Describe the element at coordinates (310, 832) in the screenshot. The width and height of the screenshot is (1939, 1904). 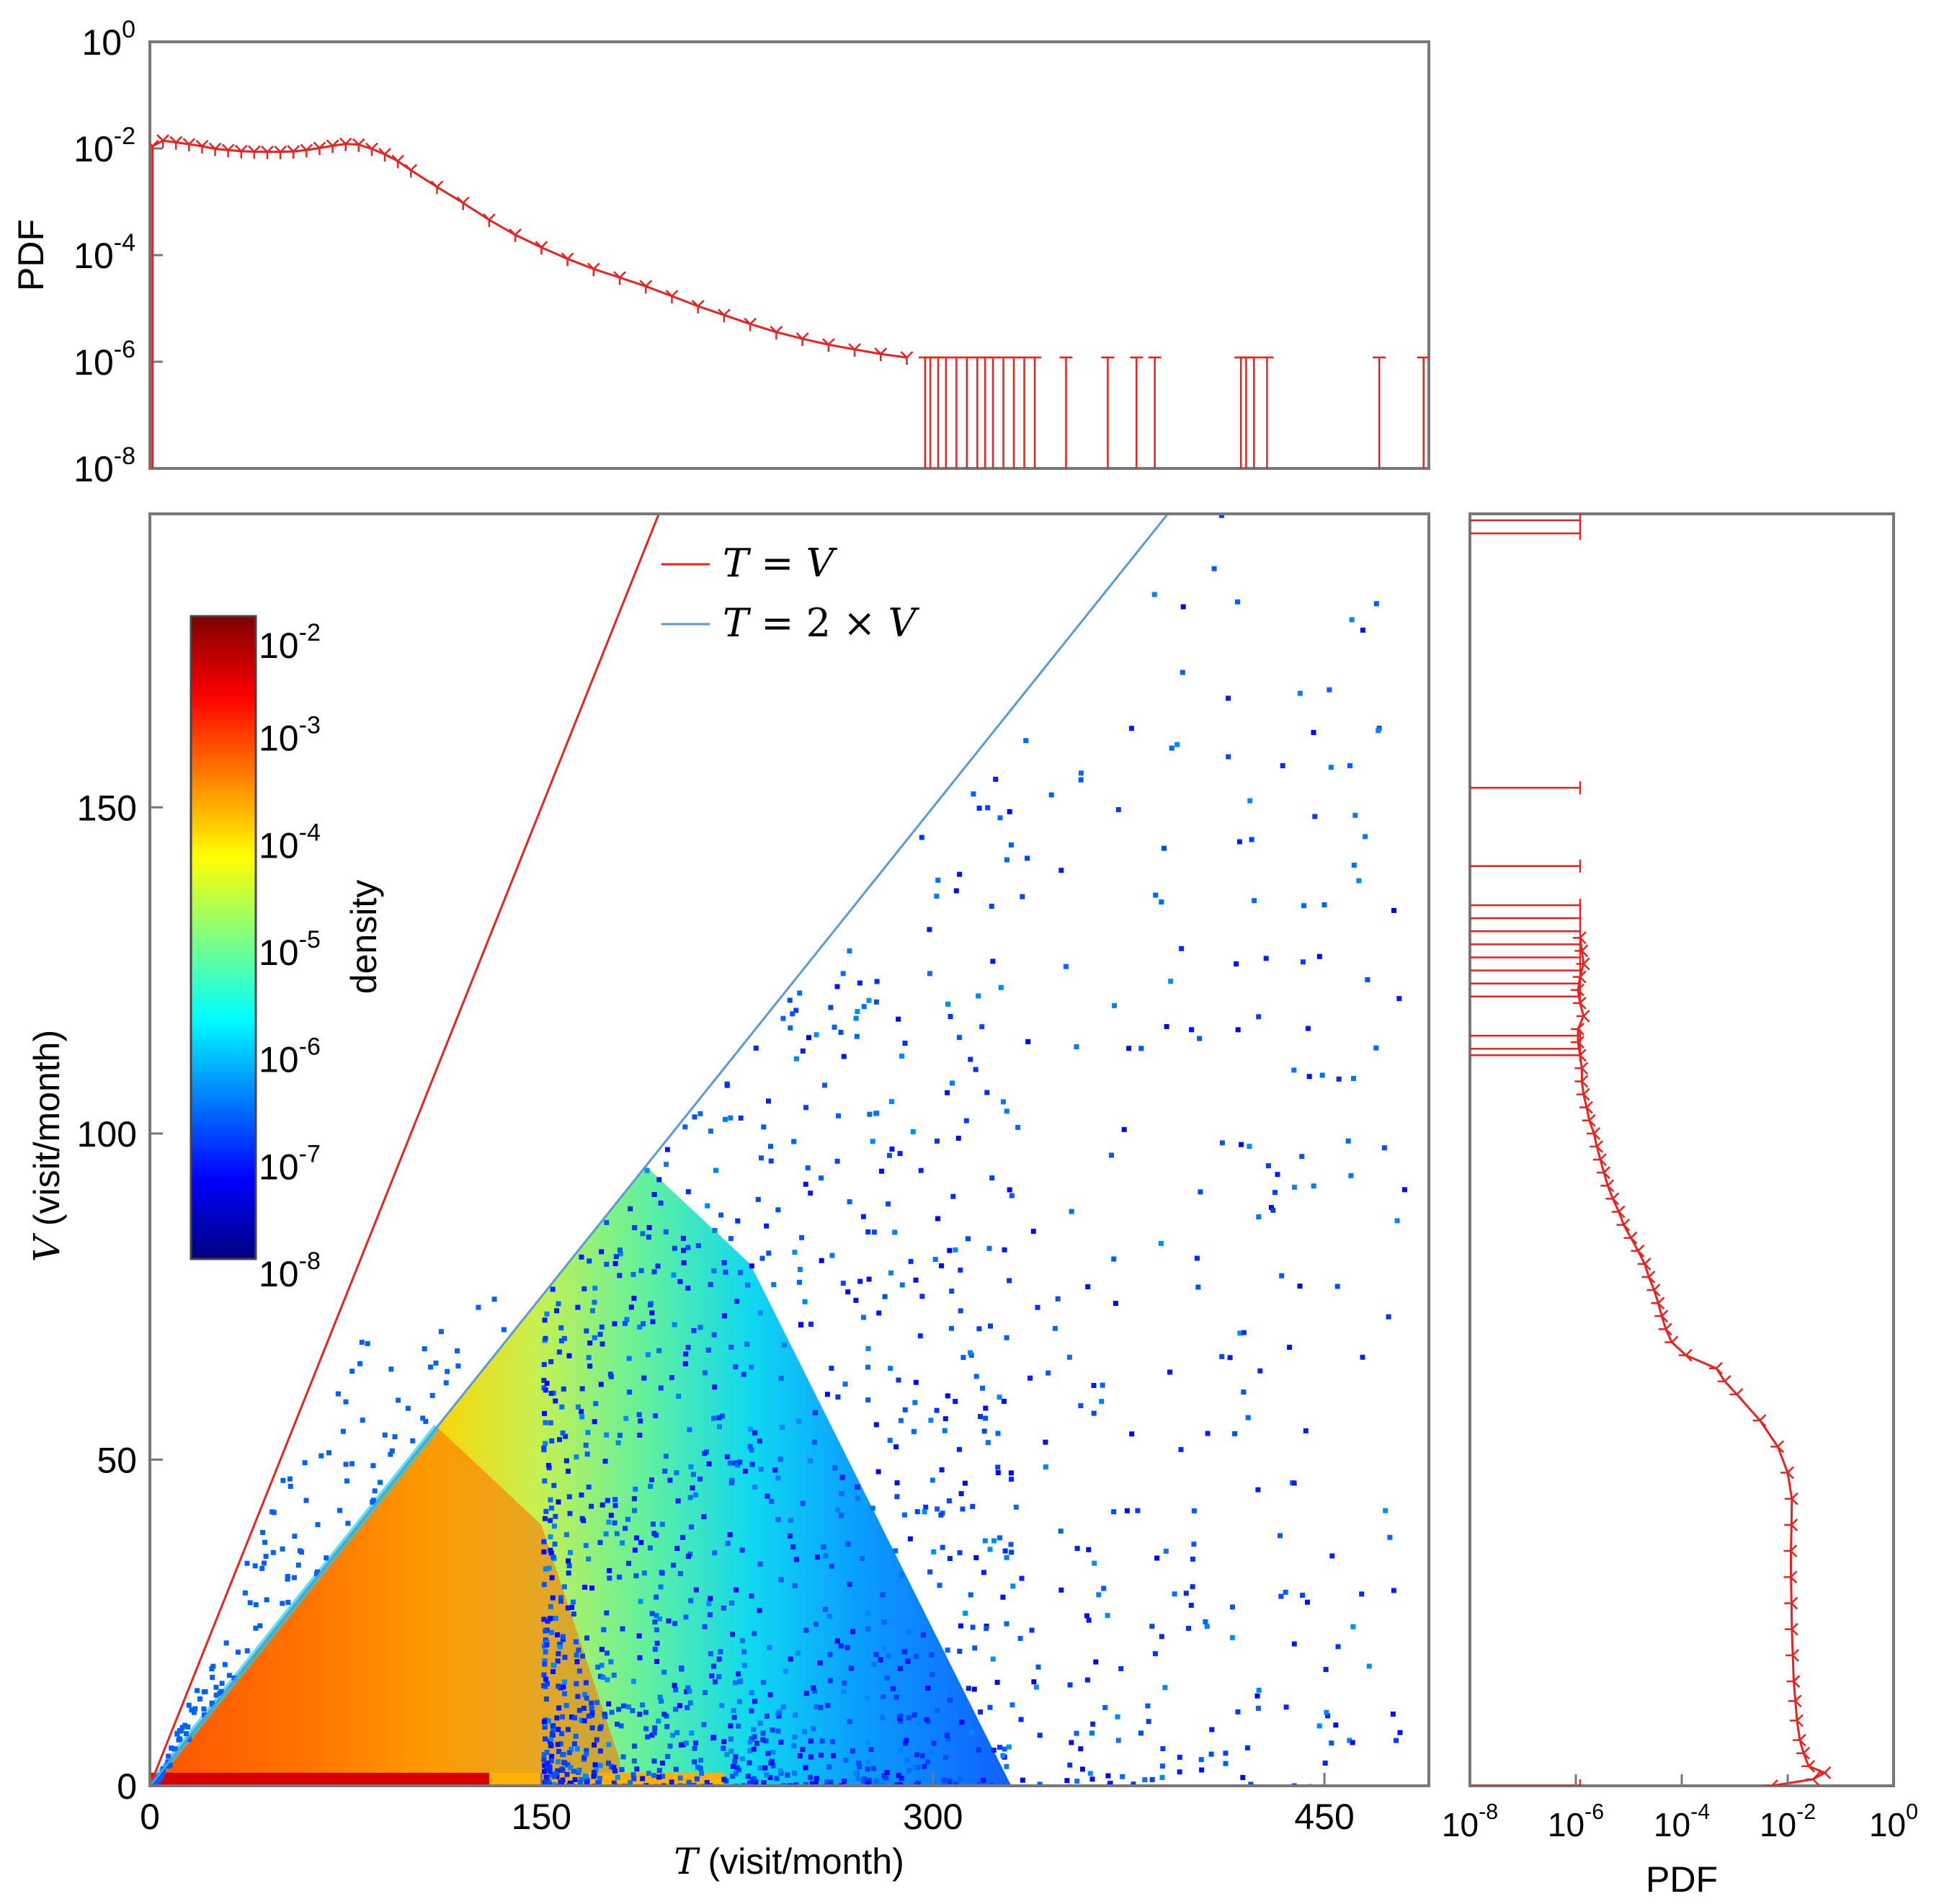
I see `colorbar-tick-label-2-exp: -4` at that location.